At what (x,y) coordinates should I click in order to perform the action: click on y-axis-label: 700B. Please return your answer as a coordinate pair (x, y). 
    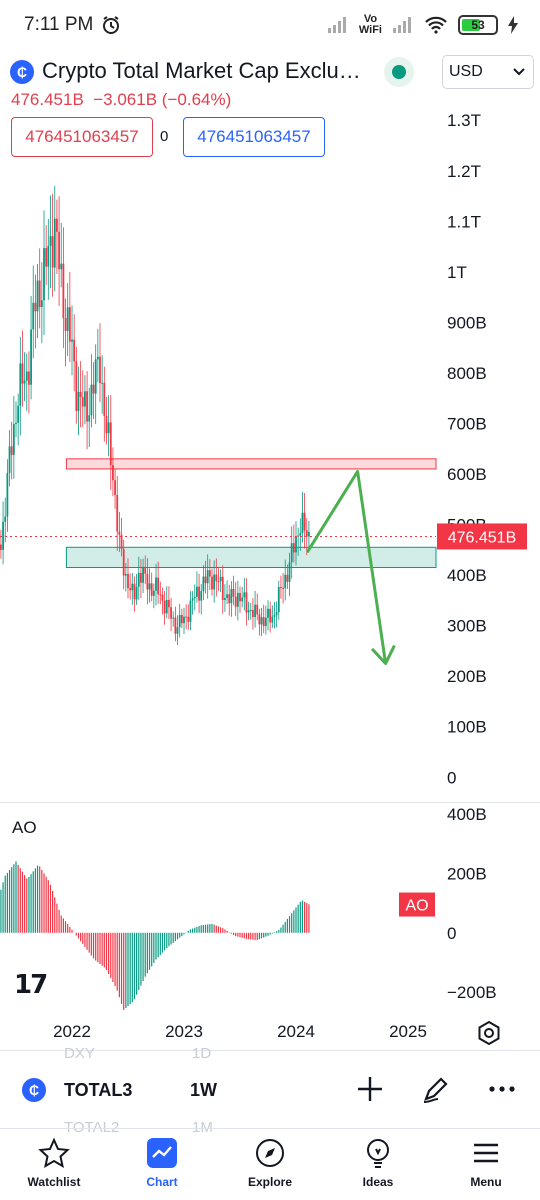
    Looking at the image, I should click on (467, 423).